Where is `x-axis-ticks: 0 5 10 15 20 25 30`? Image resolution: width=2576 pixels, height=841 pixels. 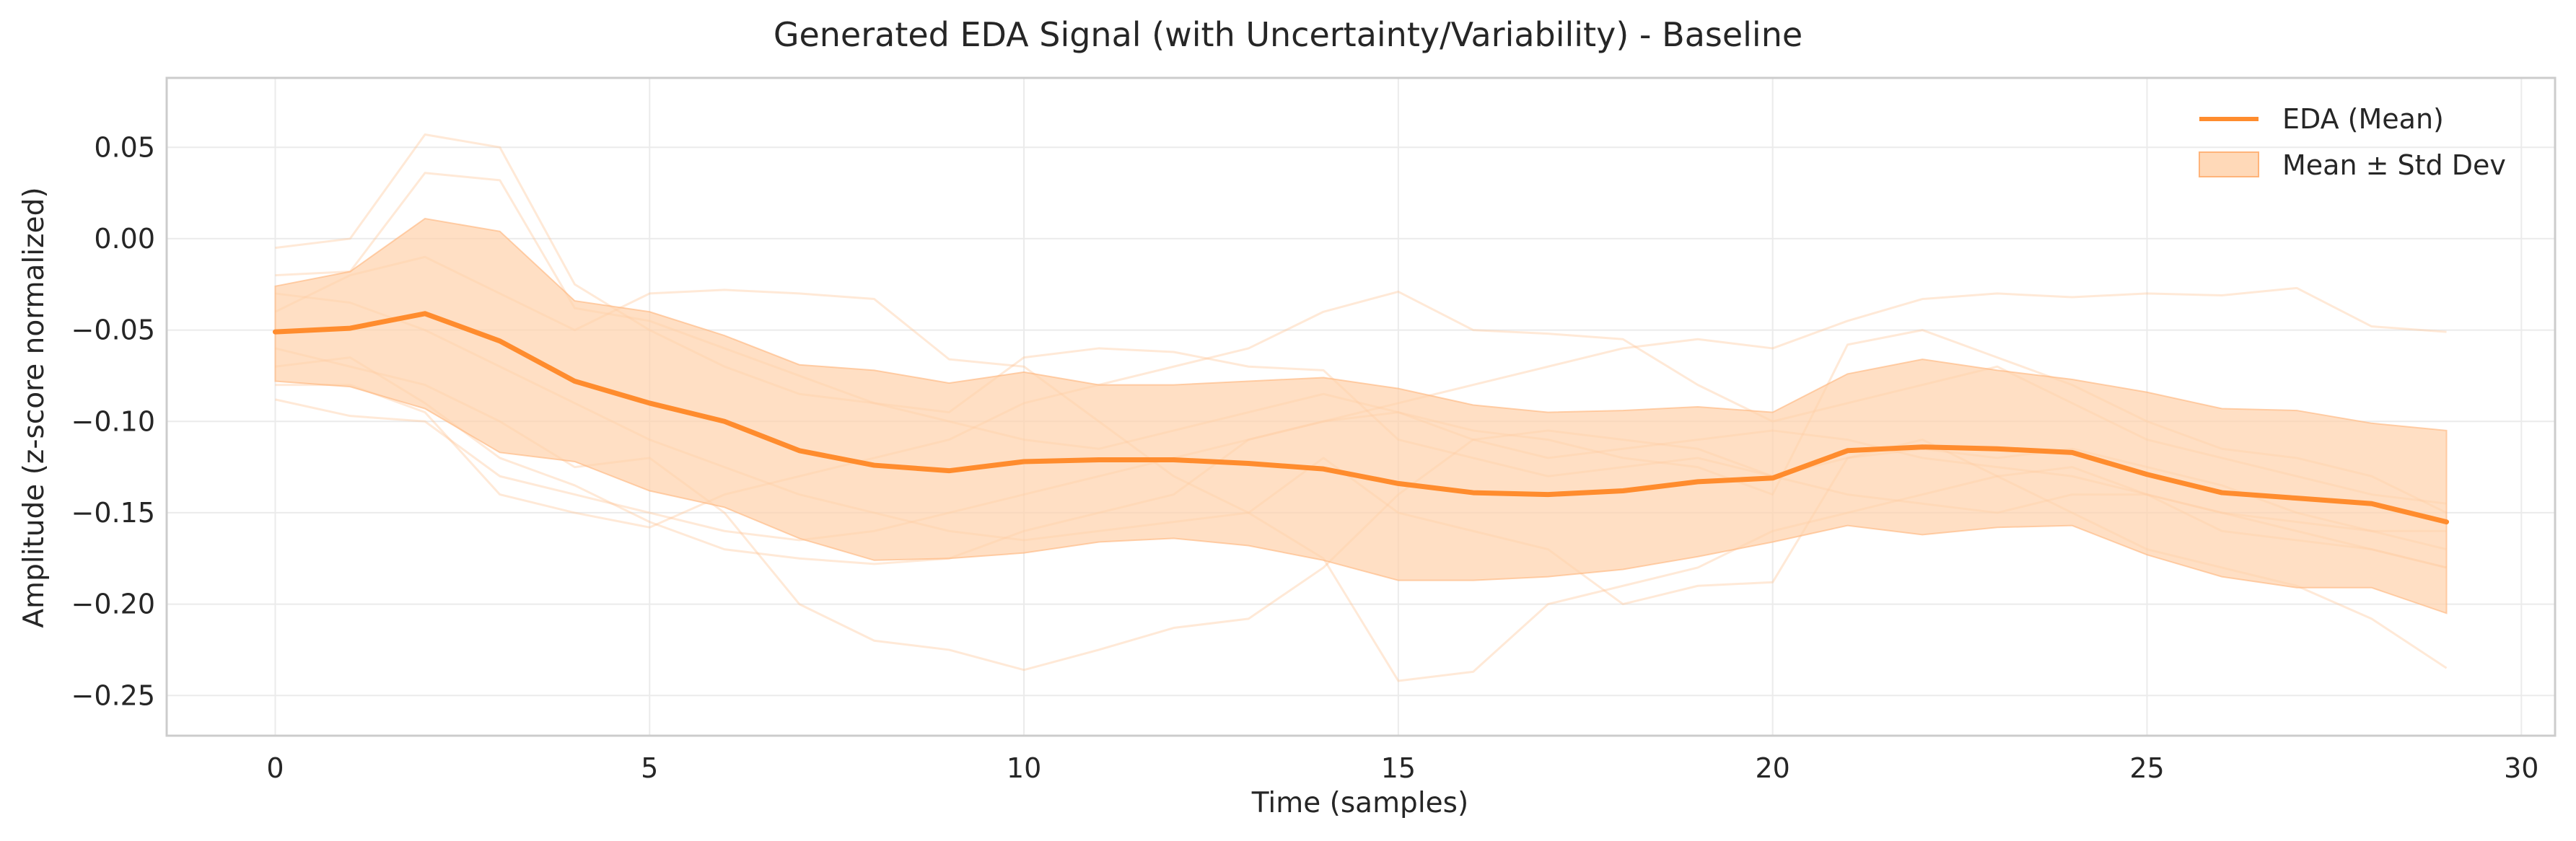
x-axis-ticks: 0 5 10 15 20 25 30 is located at coordinates (1402, 768).